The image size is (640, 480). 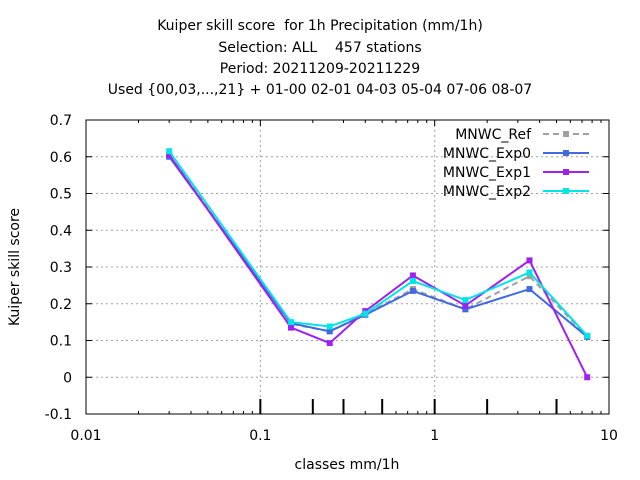 I want to click on y-tick-label: -0.1, so click(x=58, y=415).